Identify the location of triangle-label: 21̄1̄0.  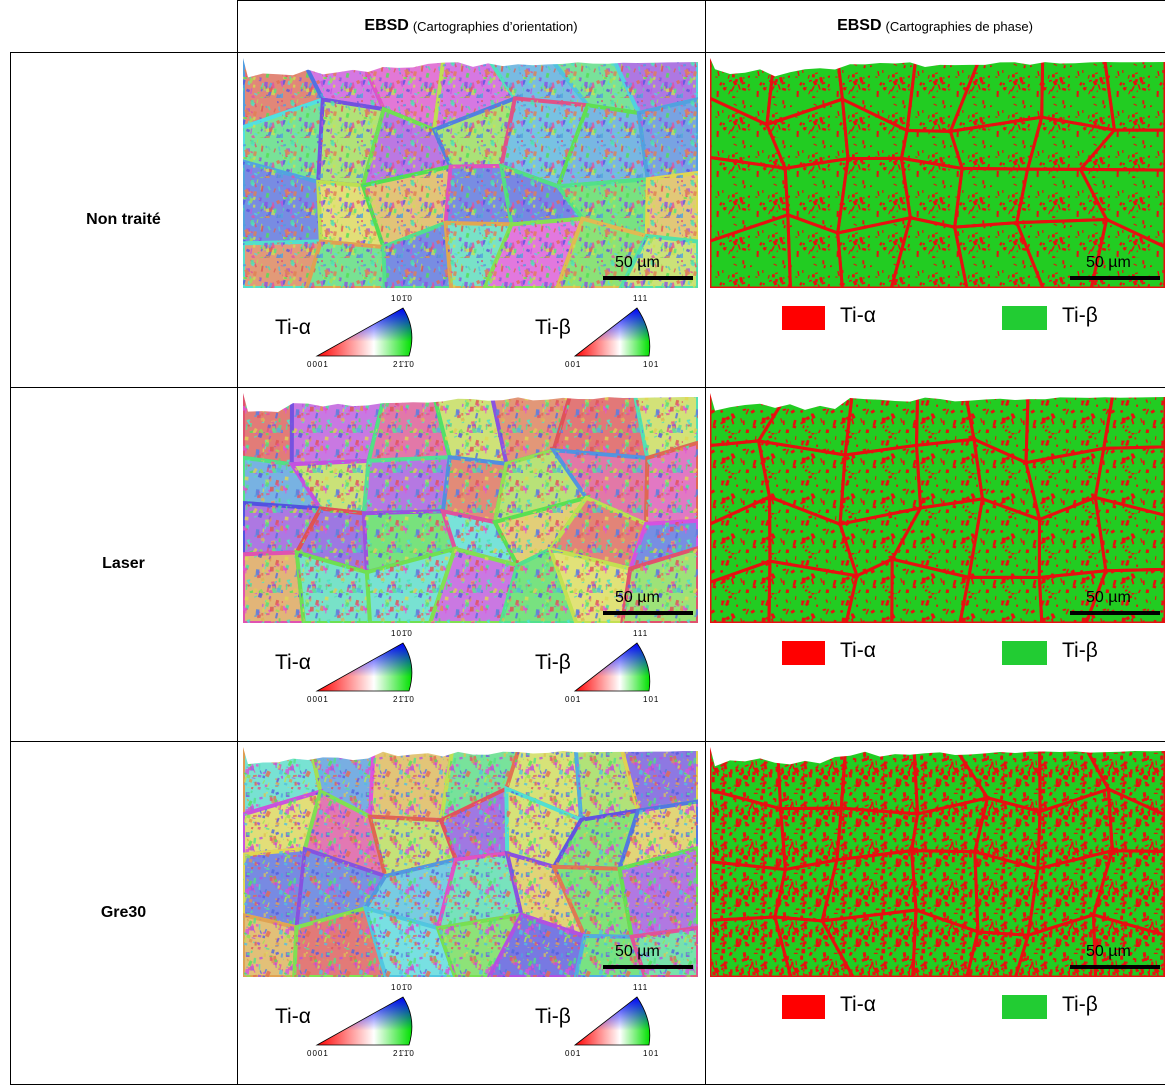
(404, 364).